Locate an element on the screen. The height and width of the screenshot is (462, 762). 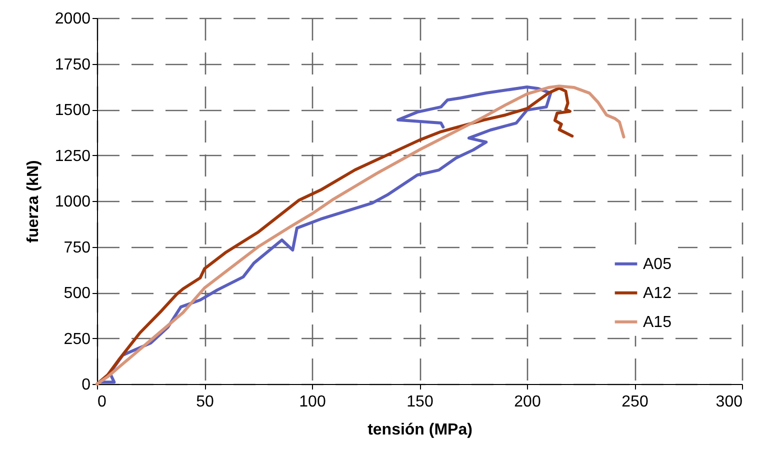
x-tick-label: 150 is located at coordinates (420, 402).